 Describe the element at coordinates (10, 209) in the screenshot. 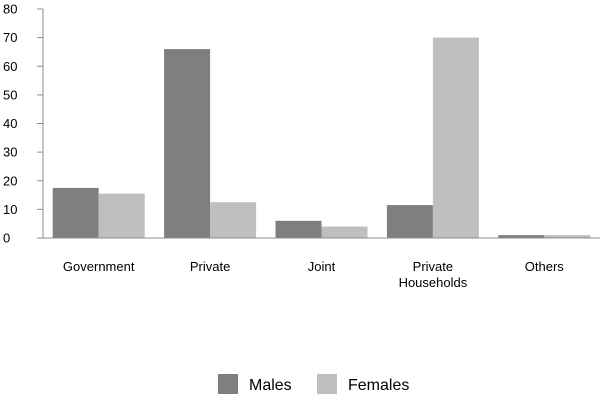

I see `y-tick-label: 10` at that location.